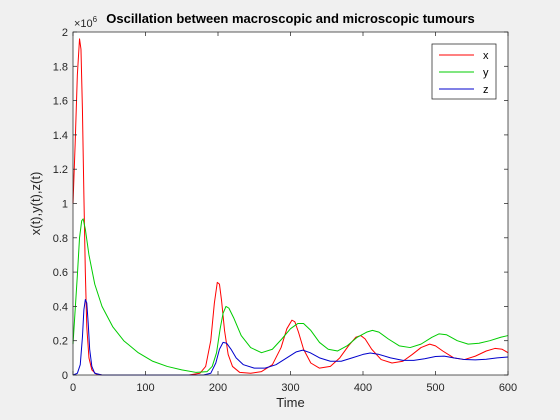 This screenshot has height=420, width=560. Describe the element at coordinates (60, 307) in the screenshot. I see `y-tick-label: 0.4` at that location.